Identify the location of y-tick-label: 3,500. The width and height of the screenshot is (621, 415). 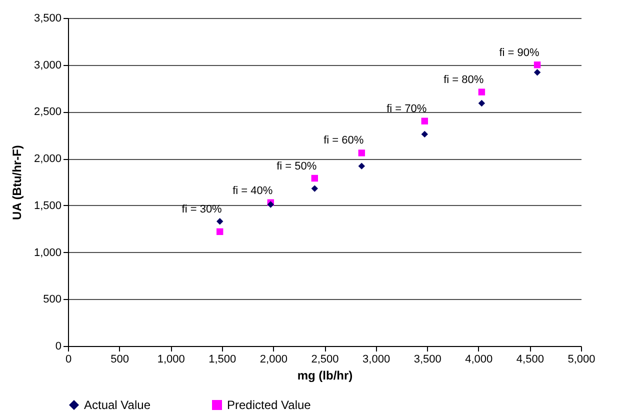
(48, 18).